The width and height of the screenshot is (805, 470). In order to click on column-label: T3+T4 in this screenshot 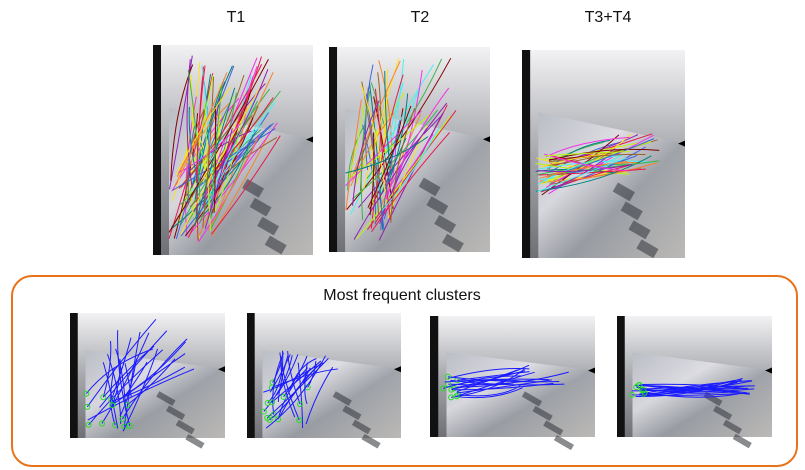, I will do `click(608, 17)`.